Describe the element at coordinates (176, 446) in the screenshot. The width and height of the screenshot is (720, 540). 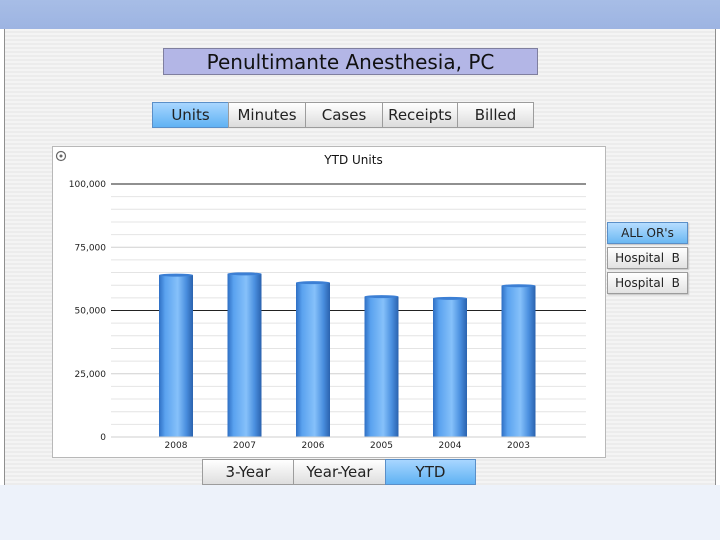
I see `x-tick-label: 2008` at that location.